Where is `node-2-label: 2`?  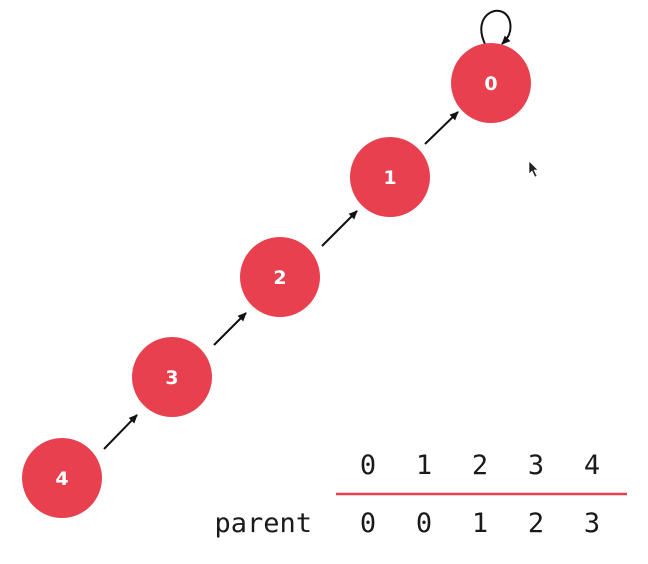 node-2-label: 2 is located at coordinates (279, 278).